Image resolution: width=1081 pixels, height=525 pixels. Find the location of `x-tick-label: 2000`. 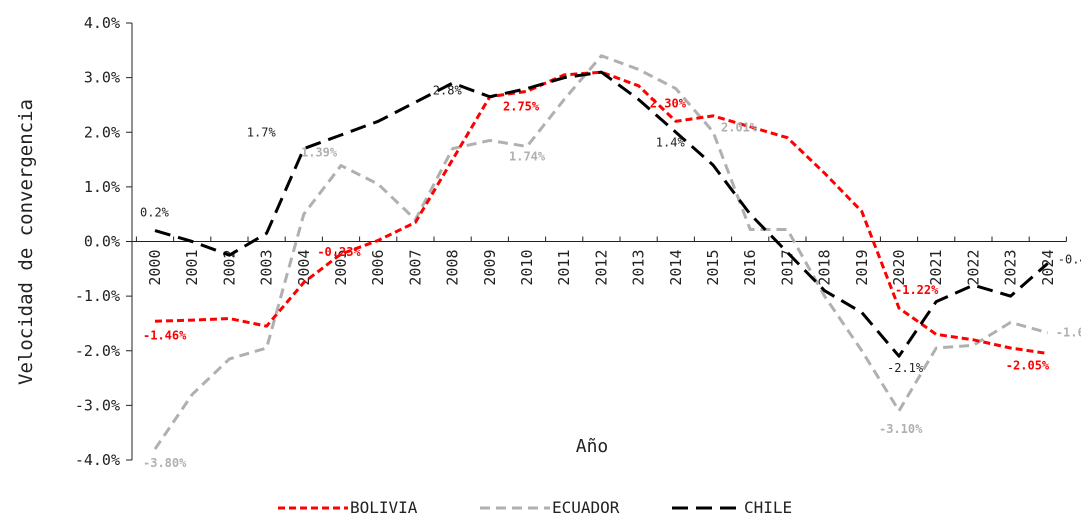

x-tick-label: 2000 is located at coordinates (155, 268).